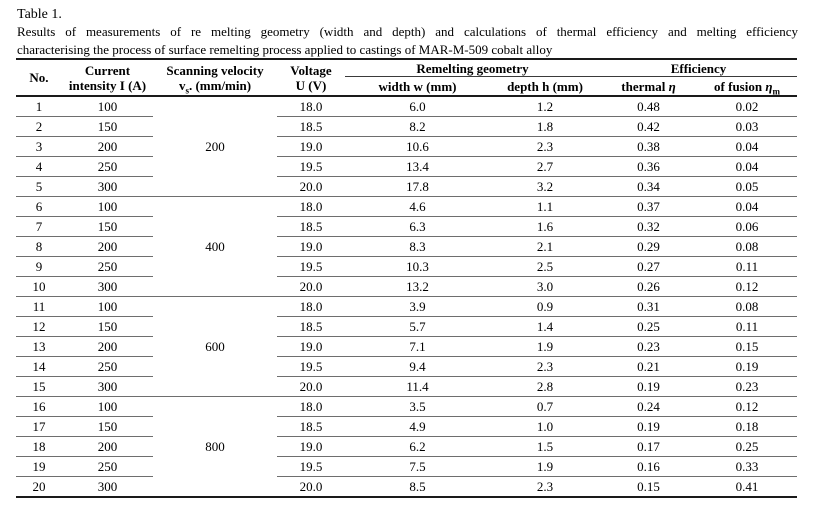 Image resolution: width=838 pixels, height=512 pixels. Describe the element at coordinates (39, 366) in the screenshot. I see `cell-no: 14` at that location.